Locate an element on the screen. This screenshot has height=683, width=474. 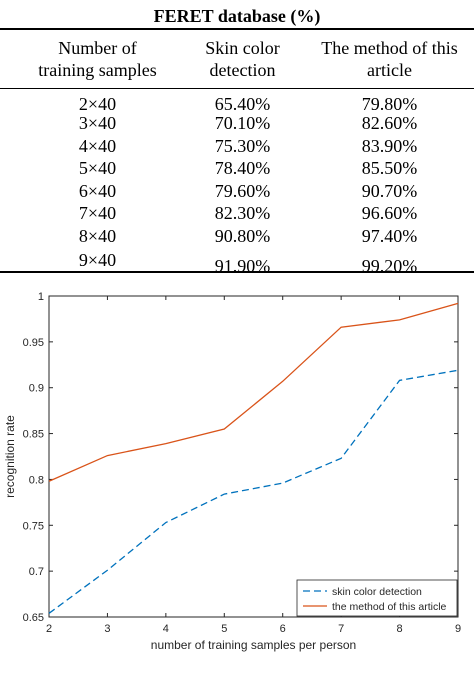
legend-label: skin color detection is located at coordinates (377, 592).